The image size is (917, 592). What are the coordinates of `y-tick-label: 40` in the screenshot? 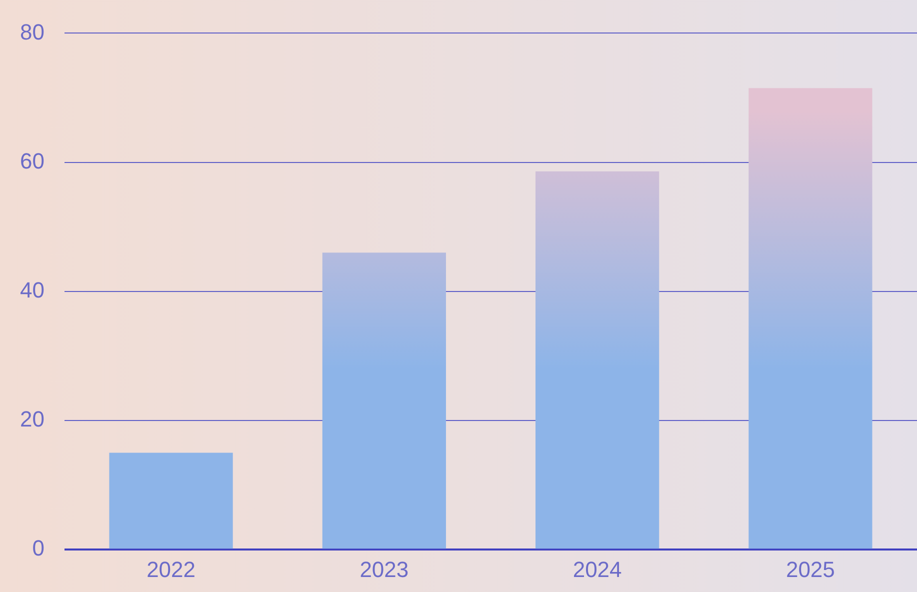 It's located at (32, 289).